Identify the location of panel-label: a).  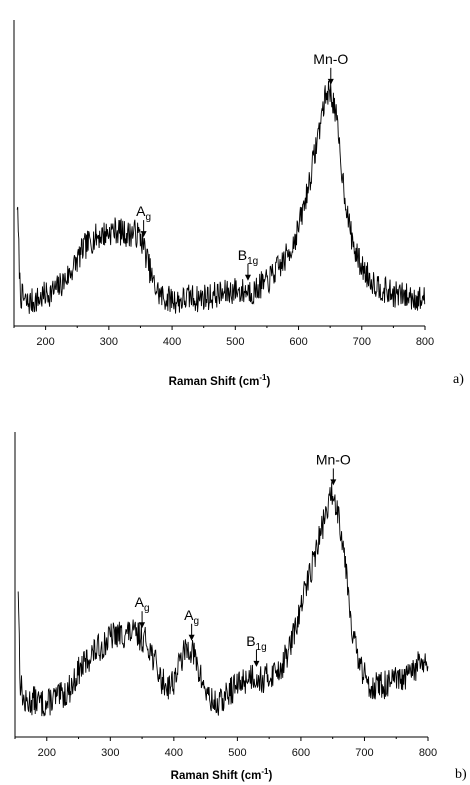
(458, 379).